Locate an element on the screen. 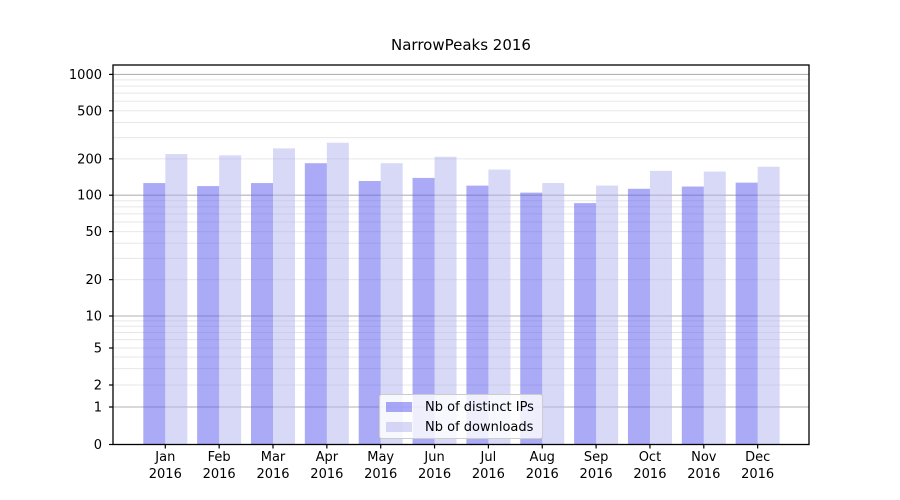 This screenshot has width=900, height=500. legend-item-downloads: Nb of downloads is located at coordinates (456, 427).